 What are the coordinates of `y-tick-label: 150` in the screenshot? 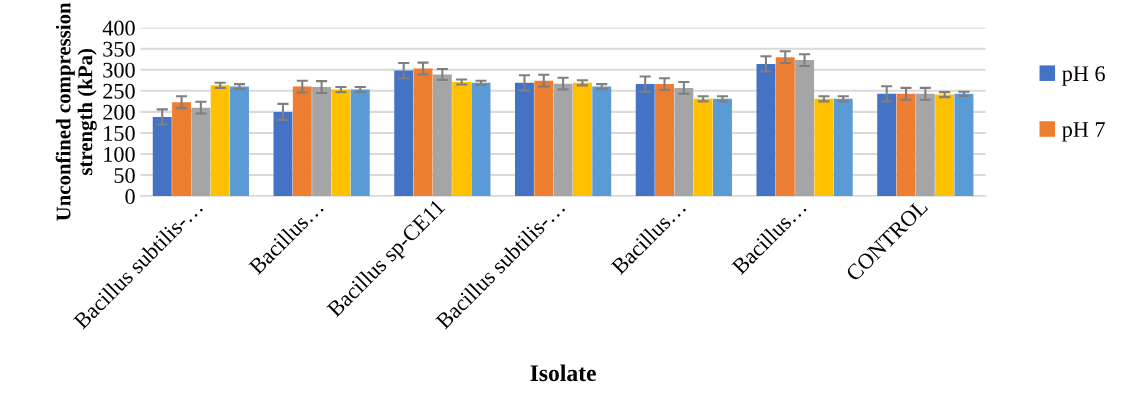 It's located at (119, 133).